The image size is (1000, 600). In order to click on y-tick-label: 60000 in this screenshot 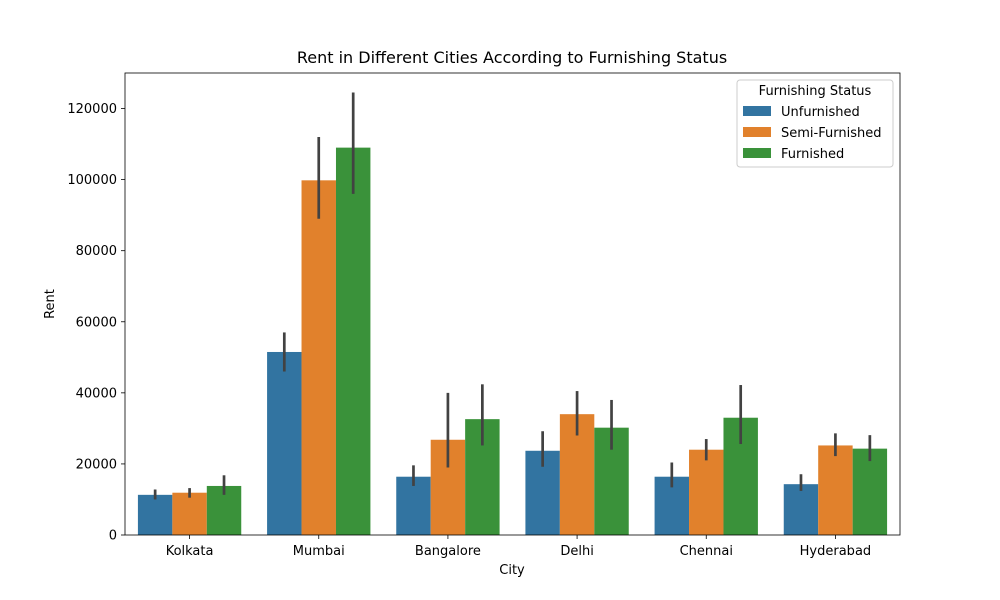, I will do `click(96, 322)`.